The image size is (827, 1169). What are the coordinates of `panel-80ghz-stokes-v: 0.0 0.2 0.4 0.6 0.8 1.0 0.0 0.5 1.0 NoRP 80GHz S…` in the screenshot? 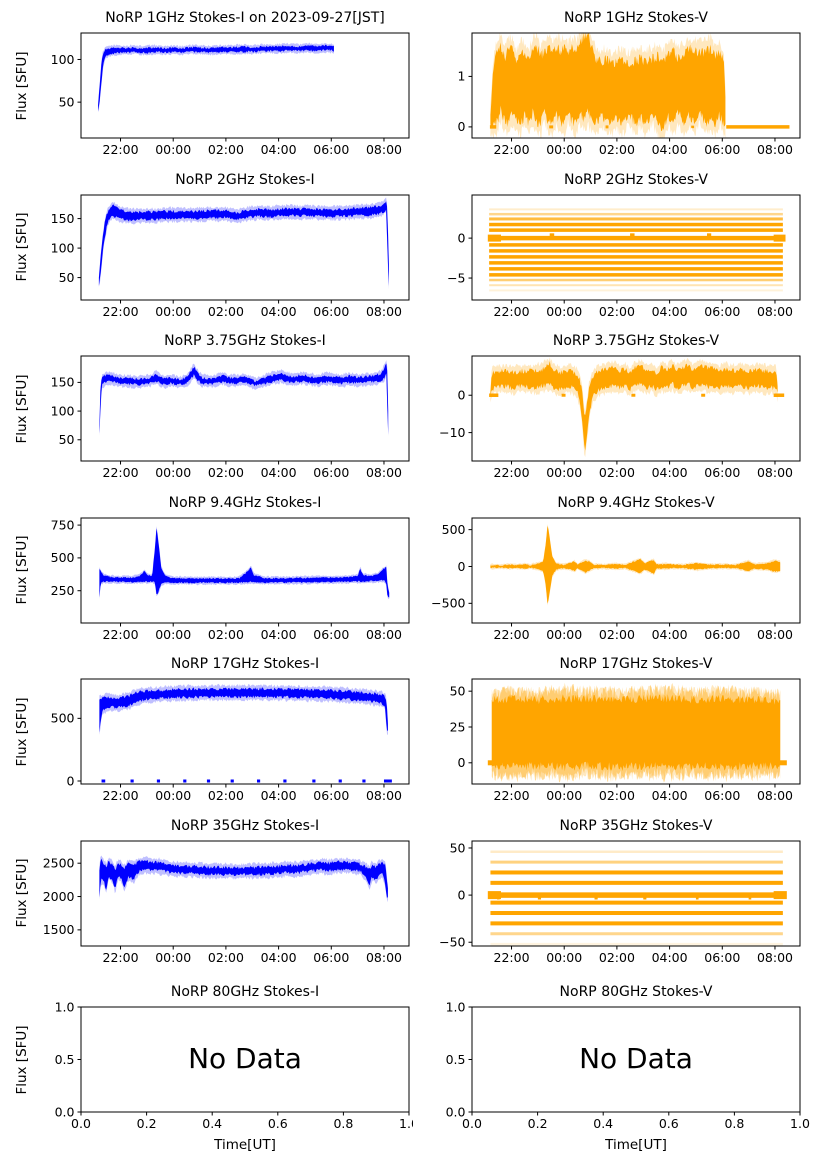 It's located at (620, 1069).